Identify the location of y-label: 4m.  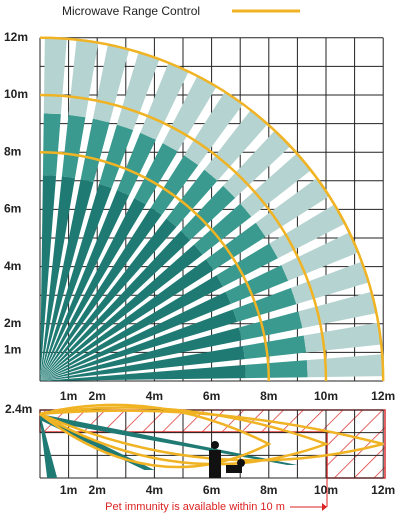
(12, 266).